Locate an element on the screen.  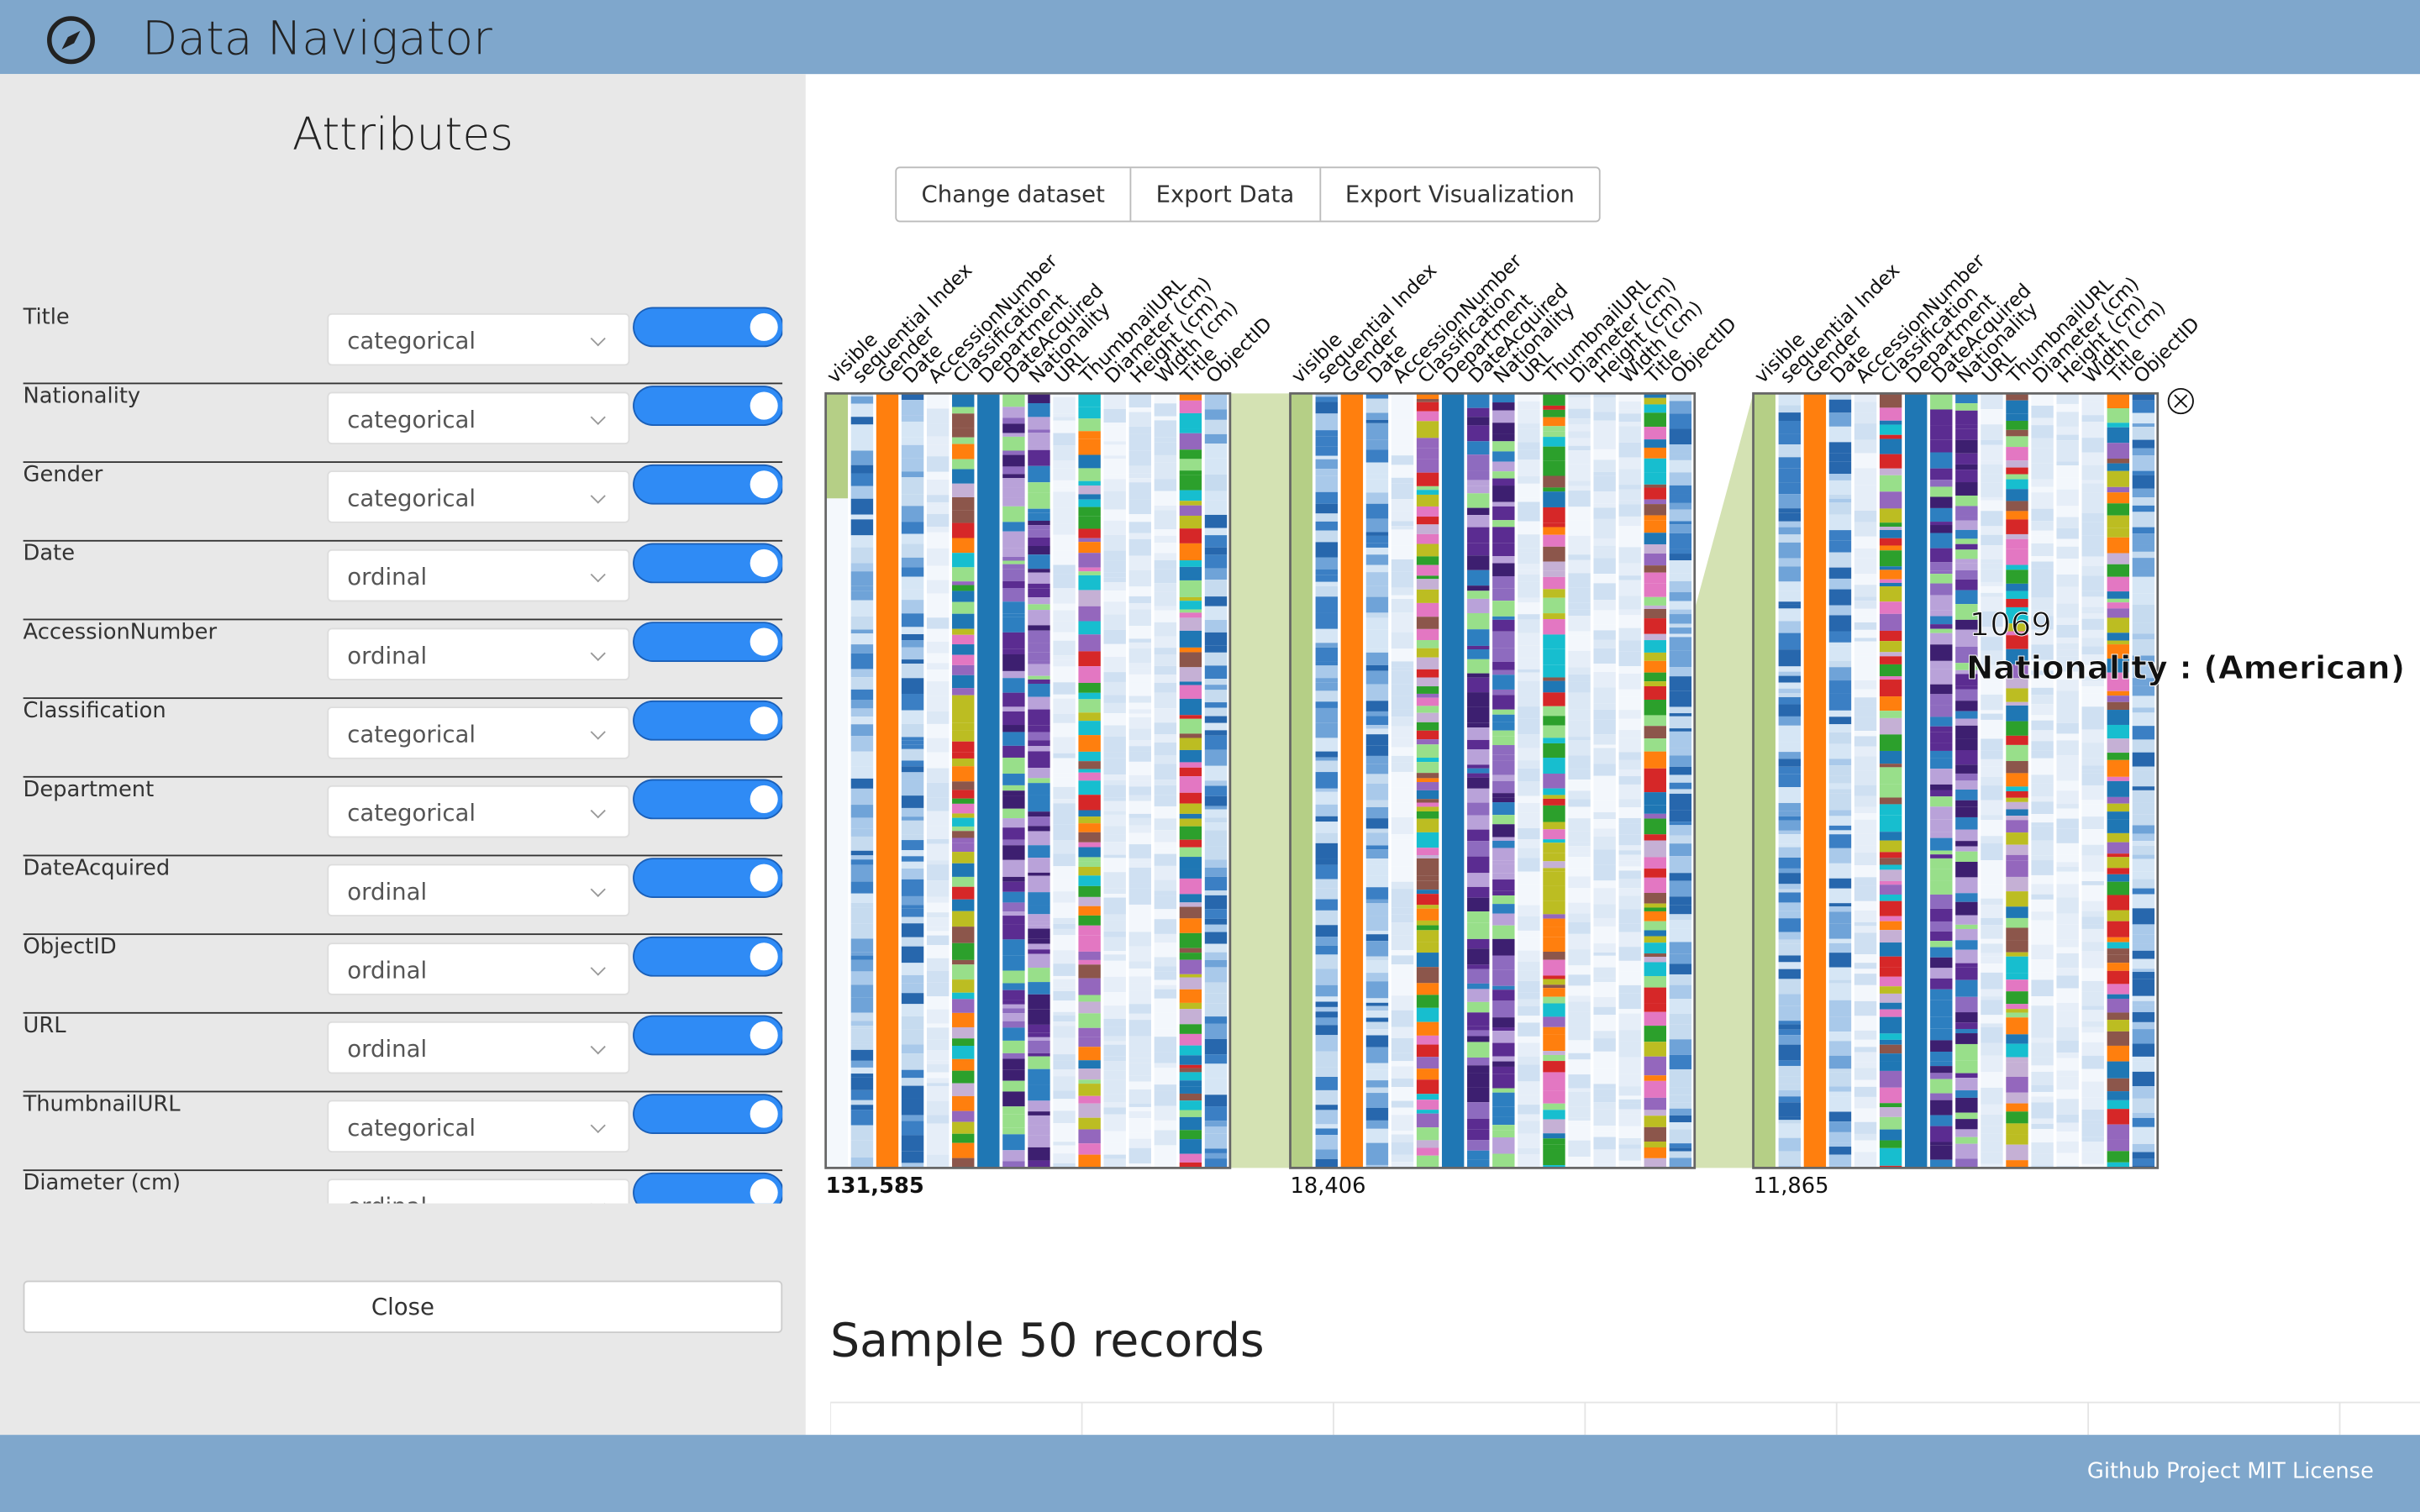
toolbar-button: Change dataset is located at coordinates (1013, 194).